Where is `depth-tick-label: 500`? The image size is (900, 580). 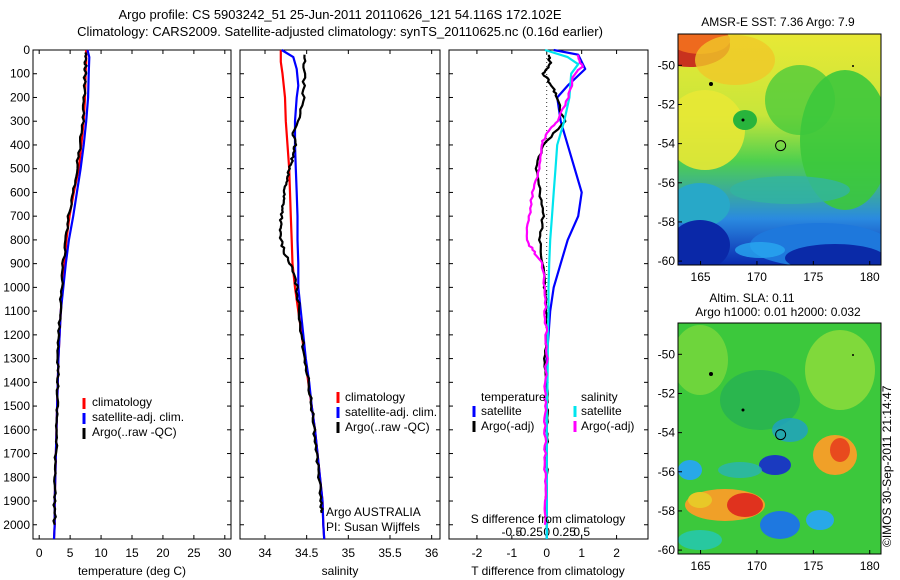
depth-tick-label: 500 is located at coordinates (20, 169).